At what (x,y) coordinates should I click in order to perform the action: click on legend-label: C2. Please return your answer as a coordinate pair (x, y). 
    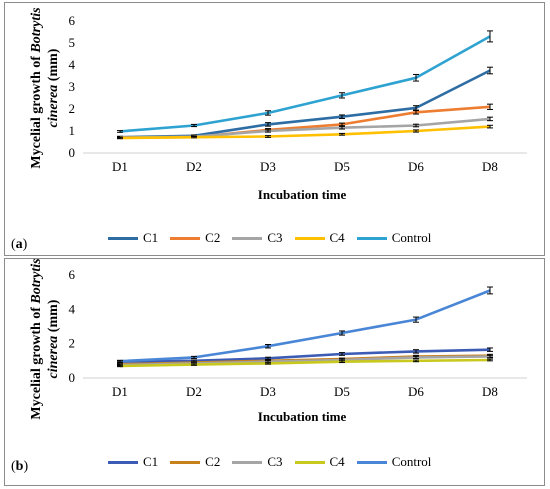
    Looking at the image, I should click on (213, 237).